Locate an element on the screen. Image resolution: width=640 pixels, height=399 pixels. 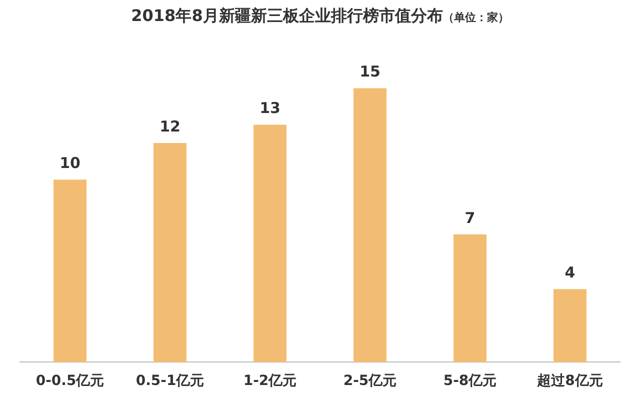
data-label: 12 is located at coordinates (170, 126).